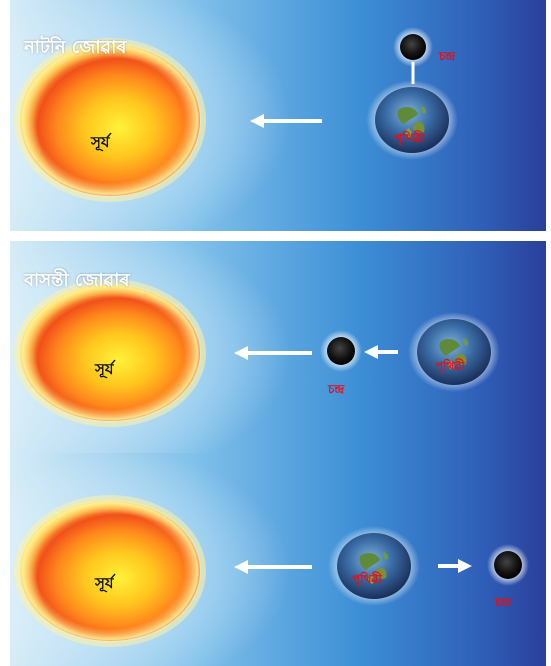  Describe the element at coordinates (75, 47) in the screenshot. I see `panel-title: নাটনি জোৱাৰ` at that location.